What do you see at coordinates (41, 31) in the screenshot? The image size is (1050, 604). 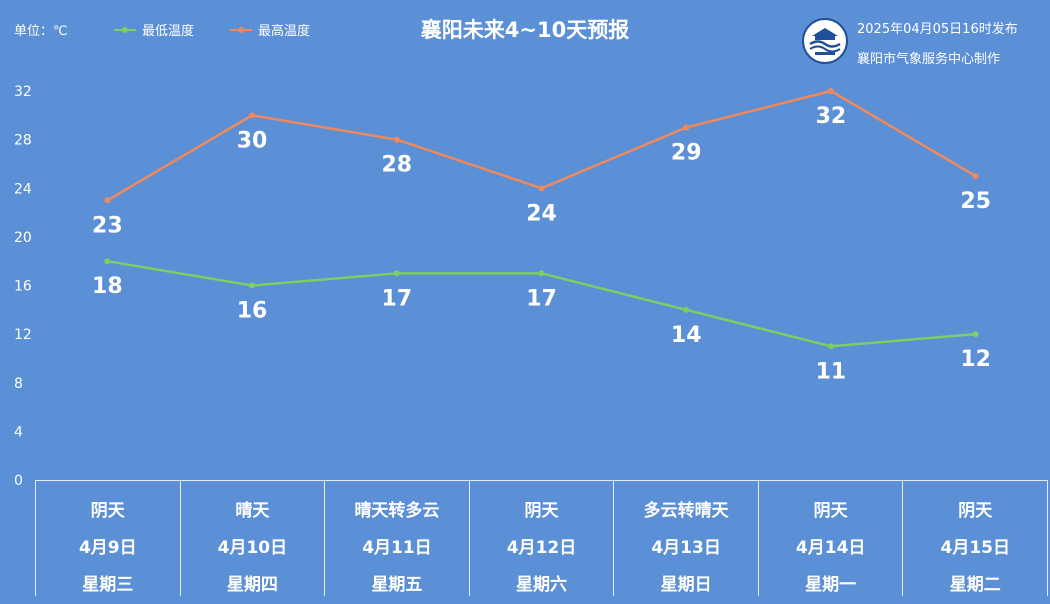 I see `unit-label: 单位：℃` at bounding box center [41, 31].